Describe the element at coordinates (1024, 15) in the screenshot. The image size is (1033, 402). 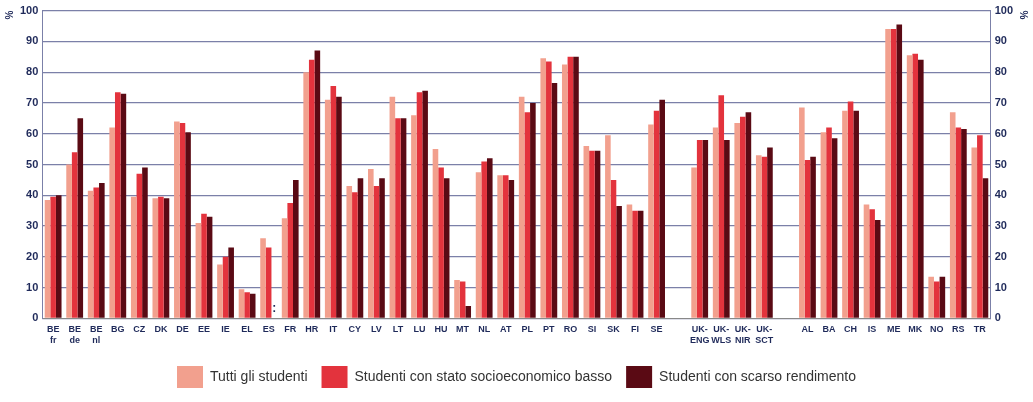
I see `y2-axis-title: %` at that location.